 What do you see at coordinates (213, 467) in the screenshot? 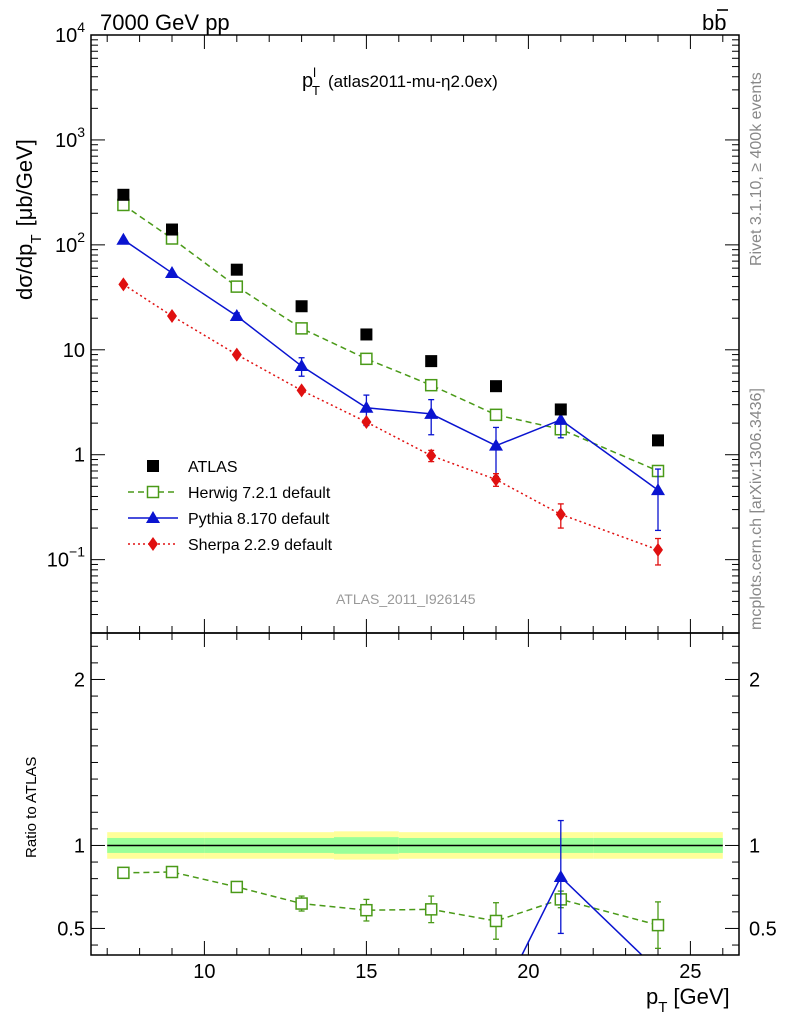
I see `legend-label-atlas: ATLAS` at bounding box center [213, 467].